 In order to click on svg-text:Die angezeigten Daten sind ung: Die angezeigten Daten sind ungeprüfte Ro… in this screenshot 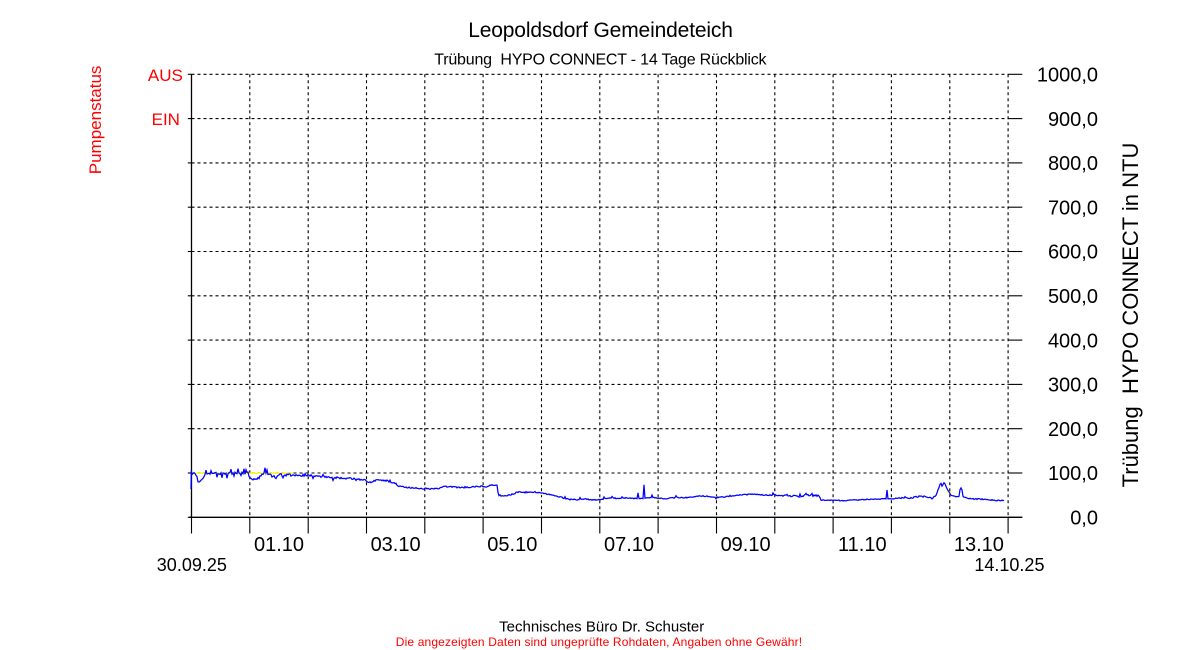, I will do `click(599, 642)`.